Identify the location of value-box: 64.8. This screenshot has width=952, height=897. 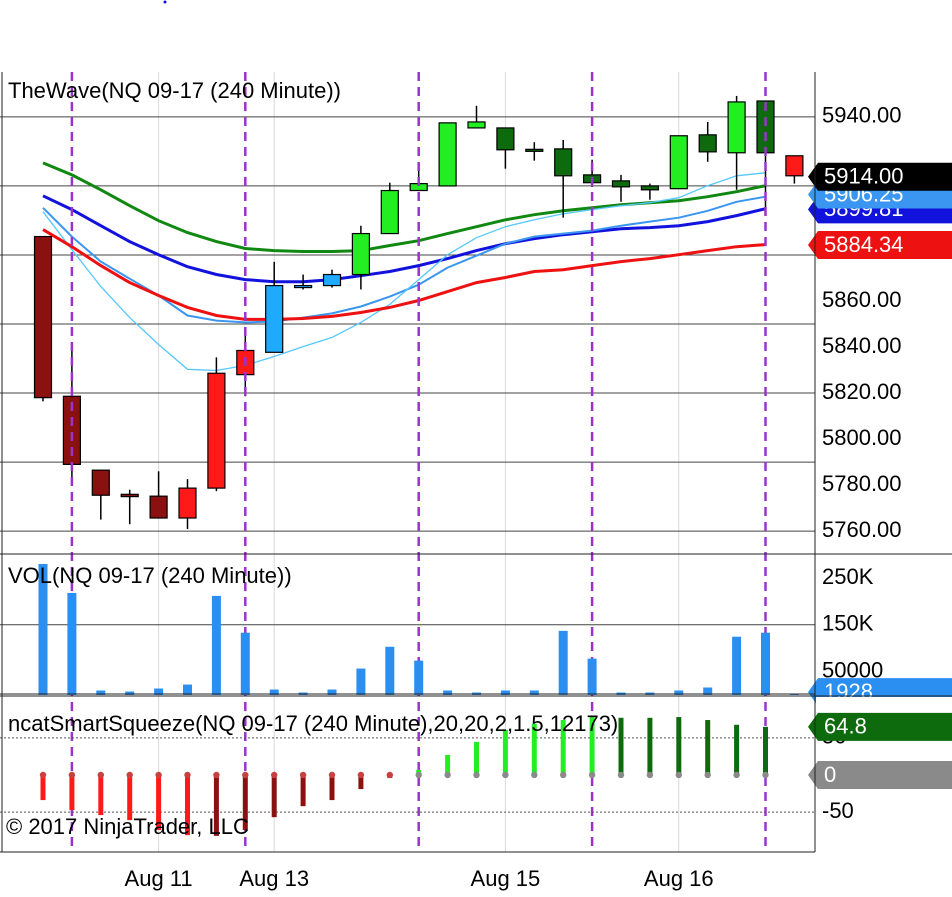
(845, 726).